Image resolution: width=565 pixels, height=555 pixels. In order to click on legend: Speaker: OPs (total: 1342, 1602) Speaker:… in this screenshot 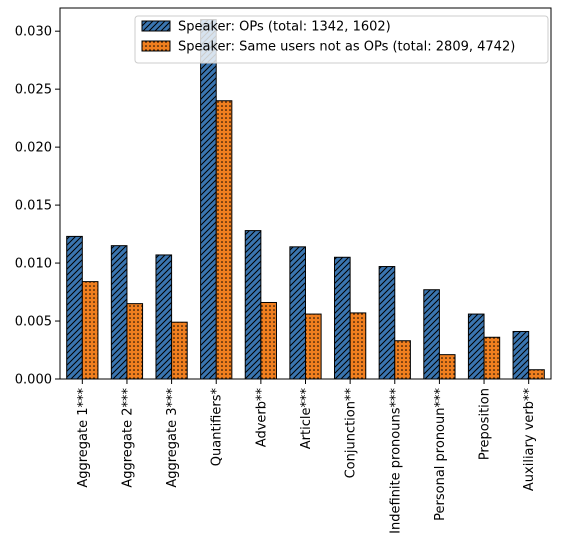, I will do `click(341, 39)`.